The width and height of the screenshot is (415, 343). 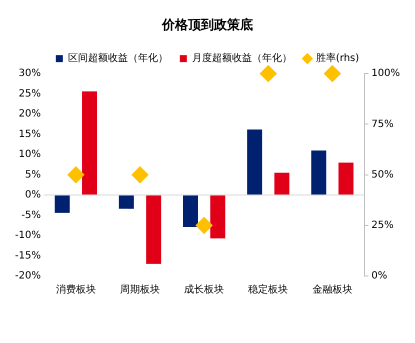 I want to click on y2-tick-label: 0%, so click(x=379, y=276).